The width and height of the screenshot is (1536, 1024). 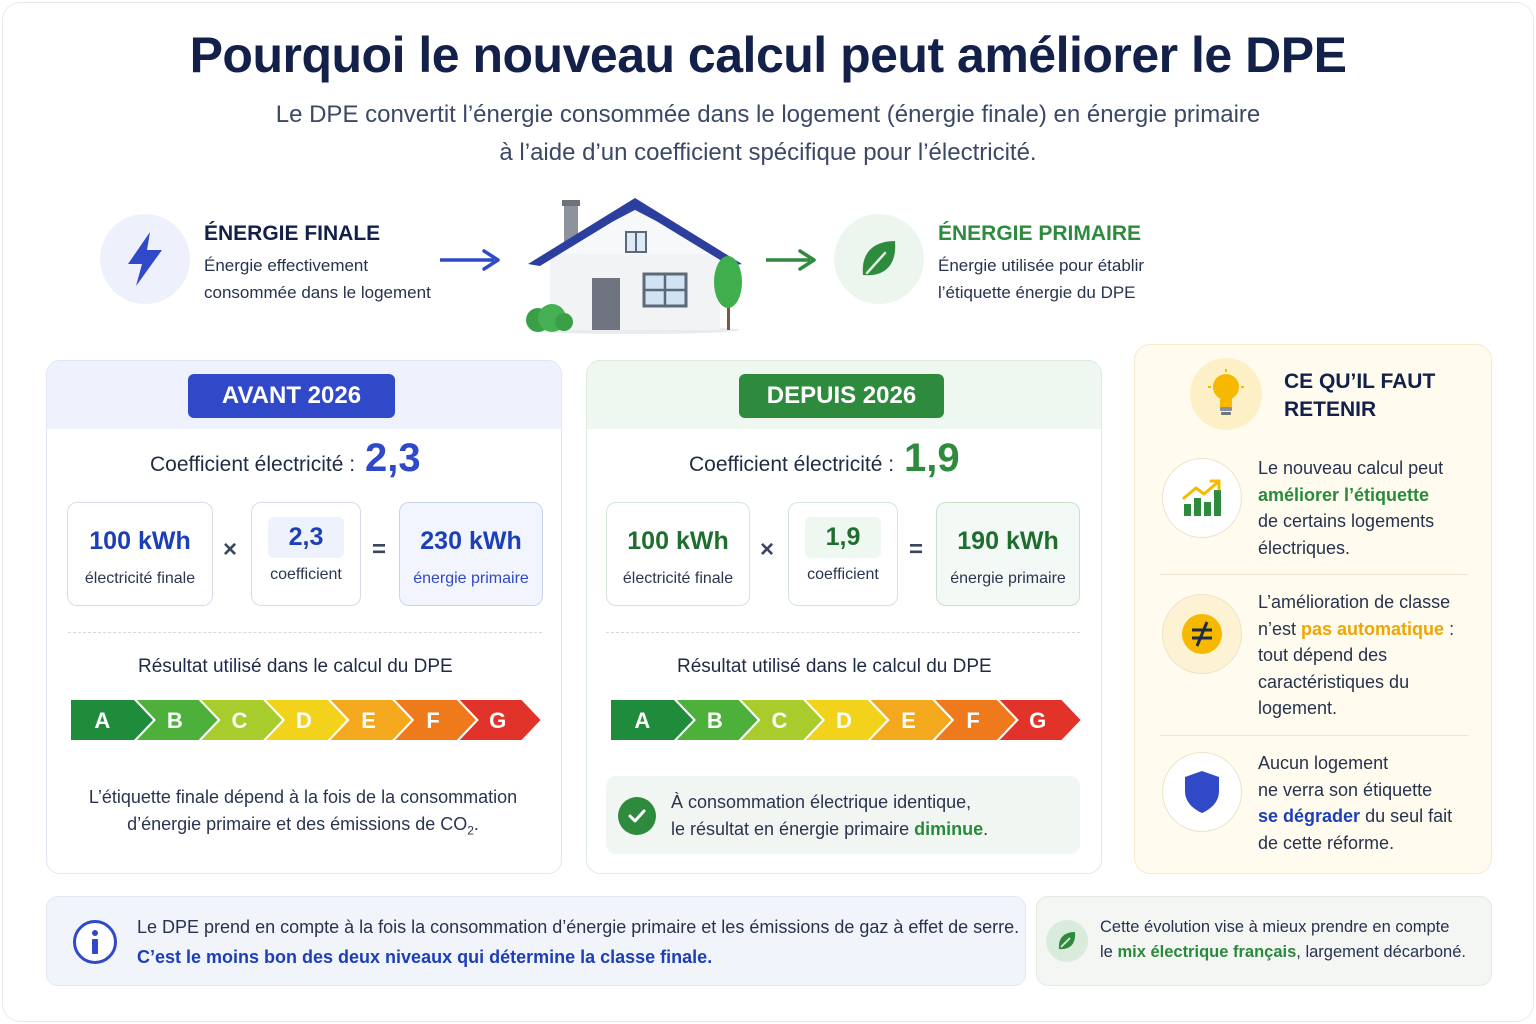 What do you see at coordinates (1309, 816) in the screenshot?
I see `panel-item-3-highlight: se dégrader` at bounding box center [1309, 816].